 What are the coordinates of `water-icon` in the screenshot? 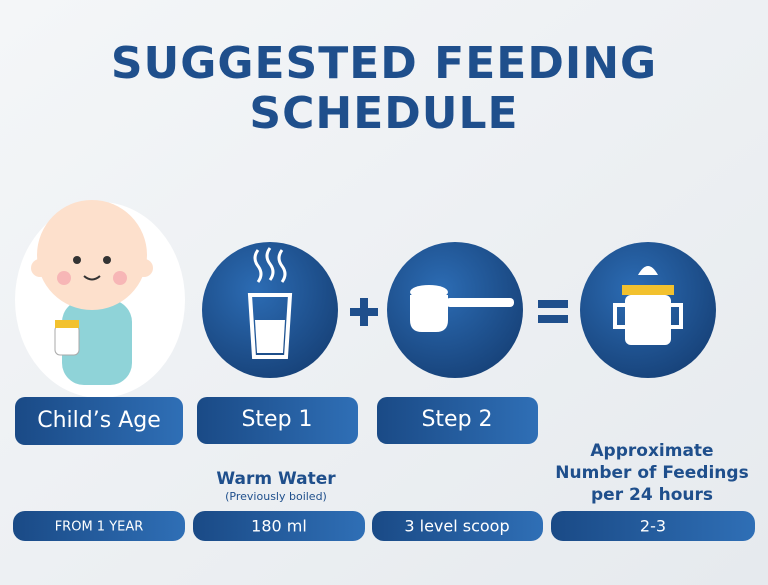 It's located at (270, 310).